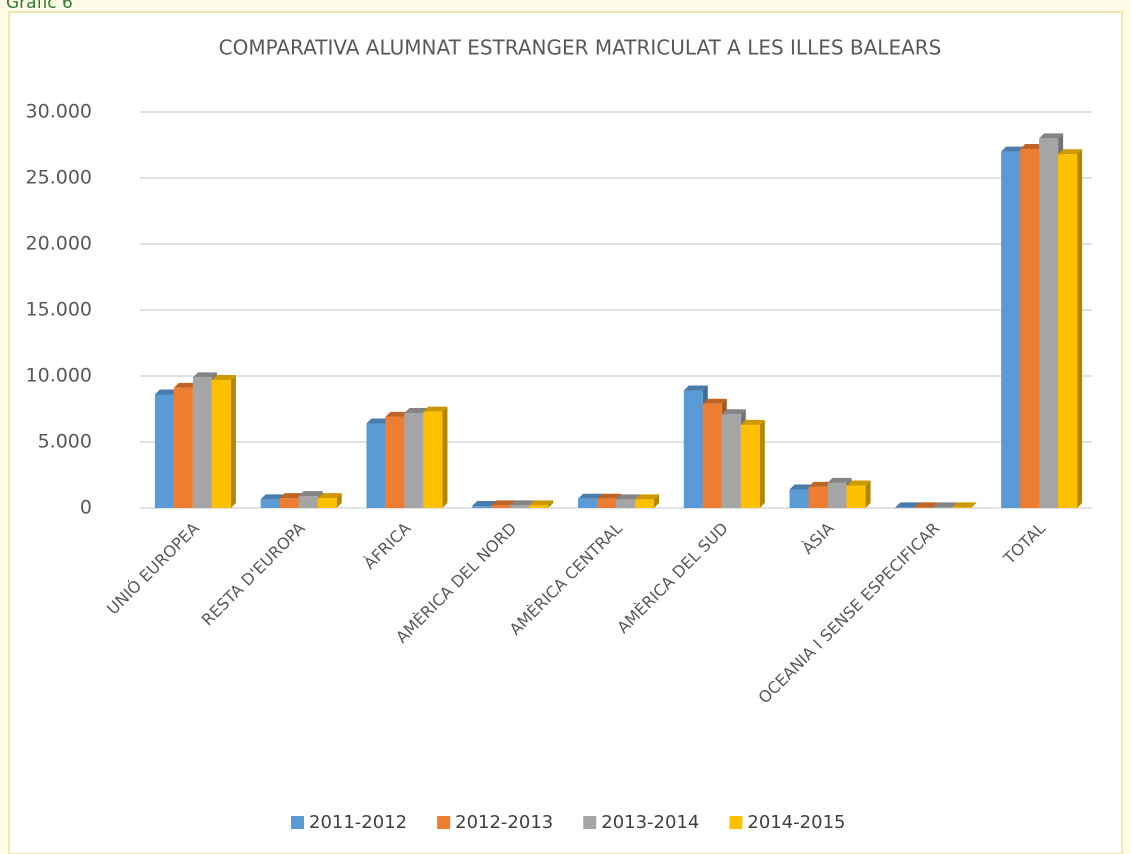 The image size is (1131, 854). I want to click on y-tick-label: 10.000, so click(59, 376).